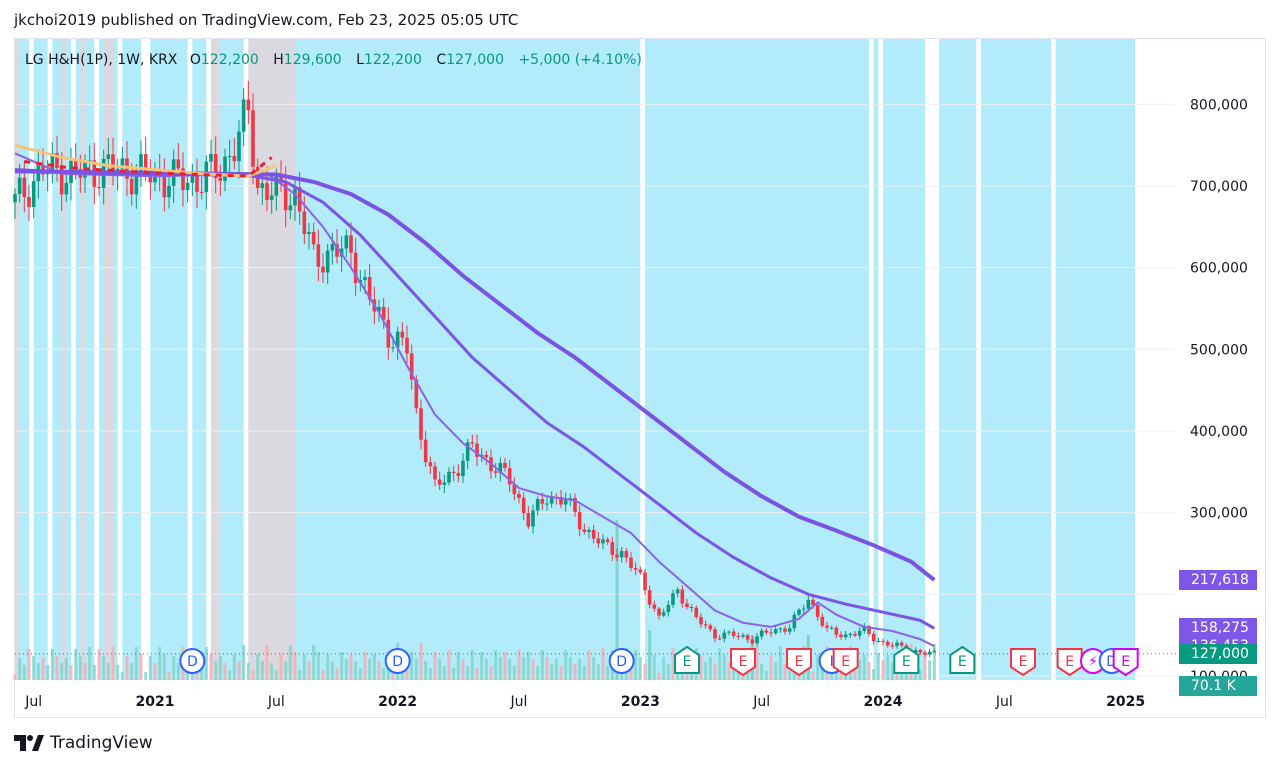 This screenshot has height=770, width=1280. I want to click on background-red-zone, so click(271, 359).